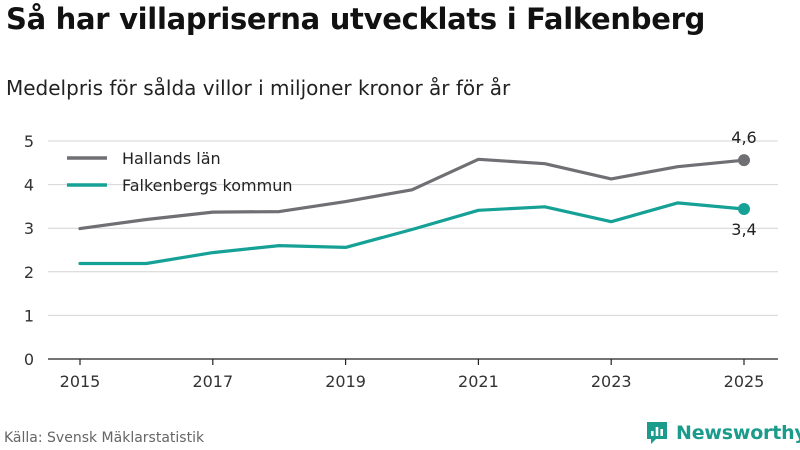 Image resolution: width=800 pixels, height=450 pixels. I want to click on y-tick-label: 3, so click(29, 228).